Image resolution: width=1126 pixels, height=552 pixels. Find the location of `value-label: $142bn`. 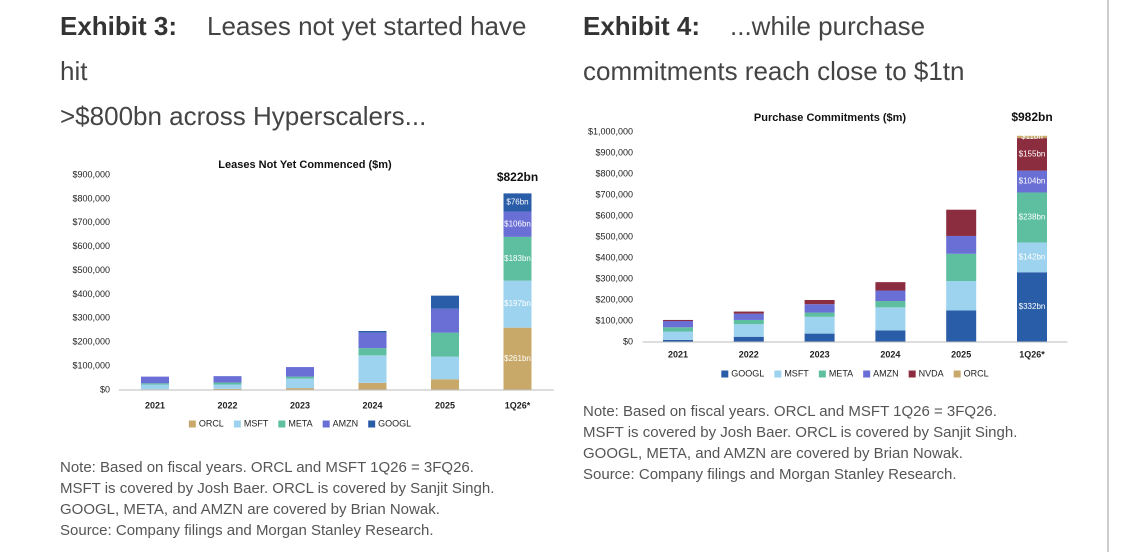

value-label: $142bn is located at coordinates (1032, 256).